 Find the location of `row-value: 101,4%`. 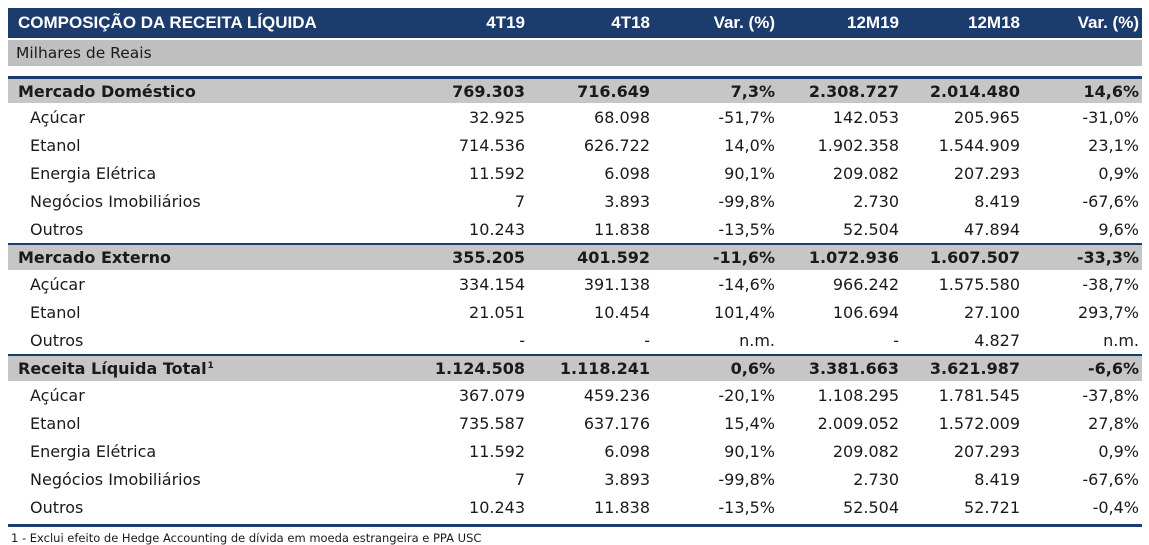

row-value: 101,4% is located at coordinates (744, 312).